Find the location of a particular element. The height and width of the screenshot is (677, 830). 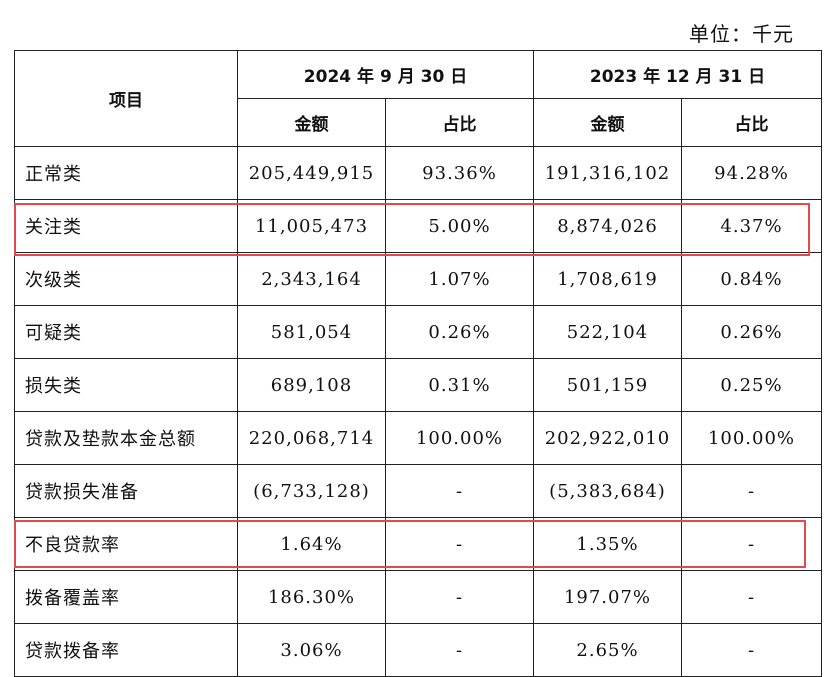

amount-2023-cell: 197.07% is located at coordinates (607, 597).